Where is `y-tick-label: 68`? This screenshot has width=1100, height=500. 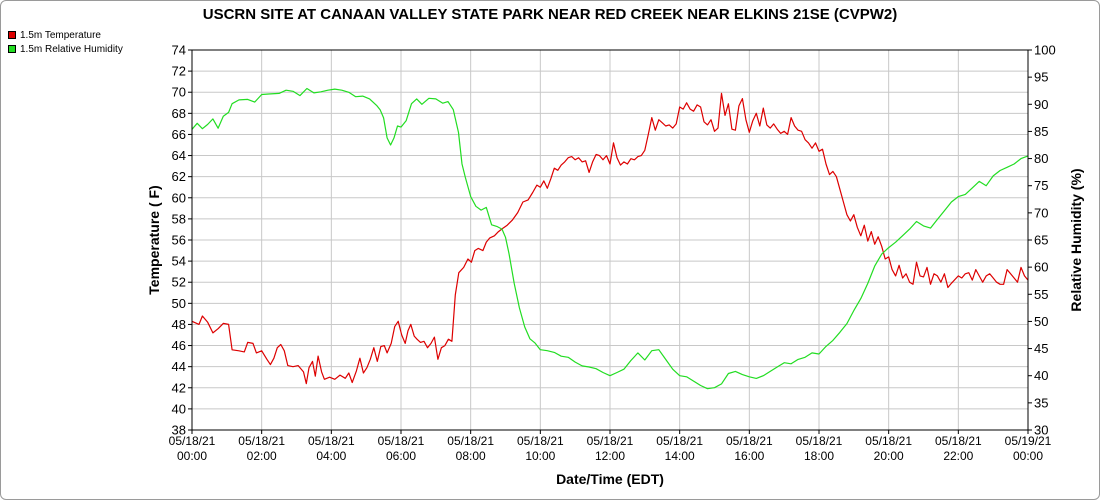
y-tick-label: 68 is located at coordinates (179, 113).